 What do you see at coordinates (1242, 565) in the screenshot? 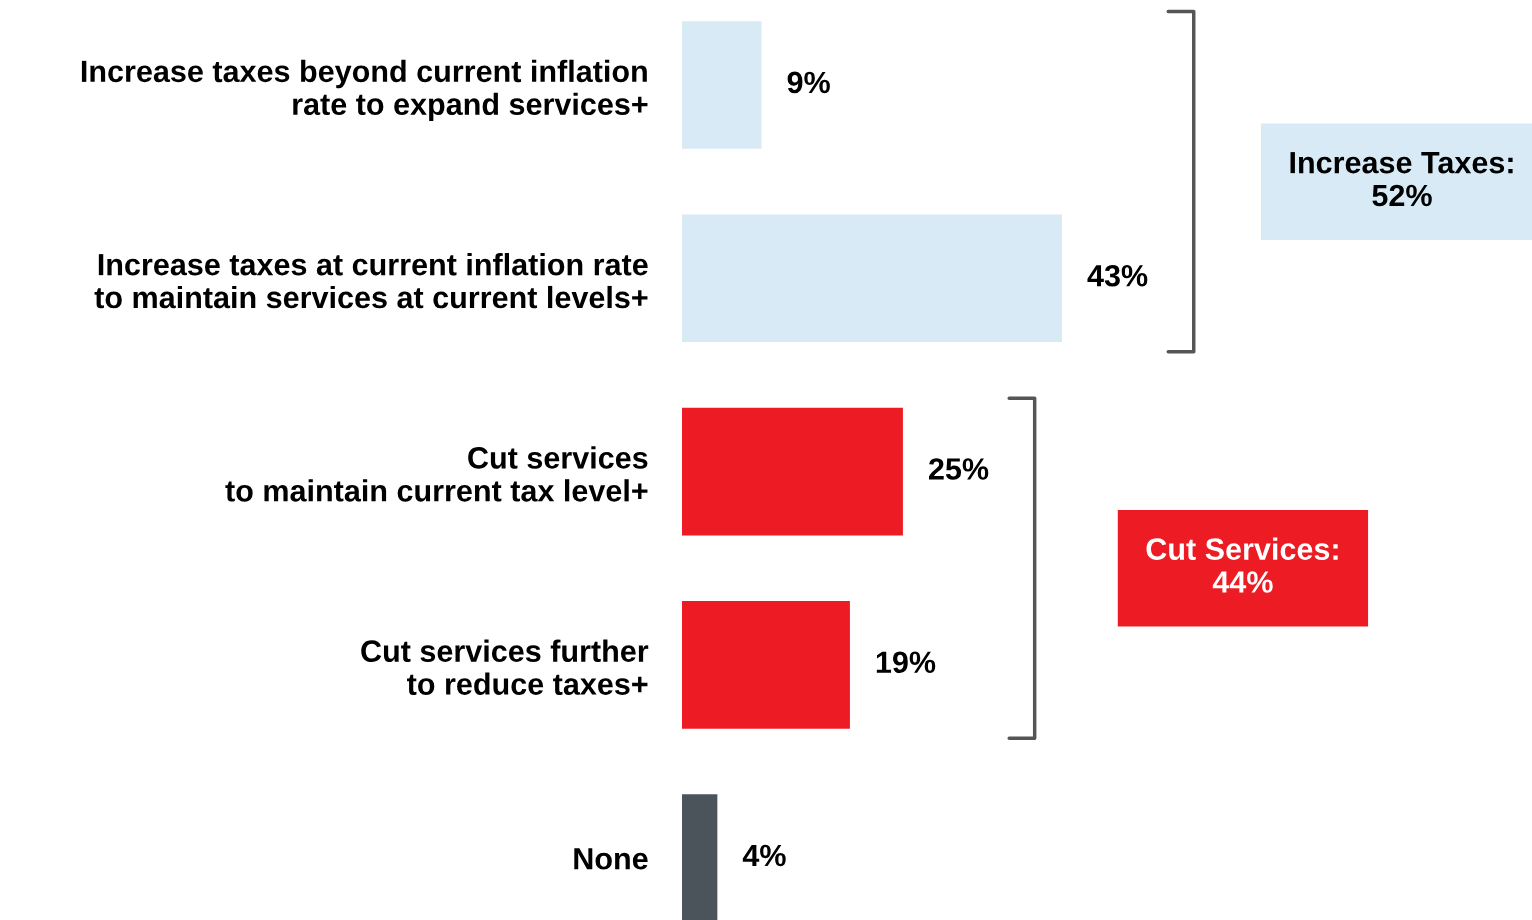
I see `text: Cut Services: 44%` at bounding box center [1242, 565].